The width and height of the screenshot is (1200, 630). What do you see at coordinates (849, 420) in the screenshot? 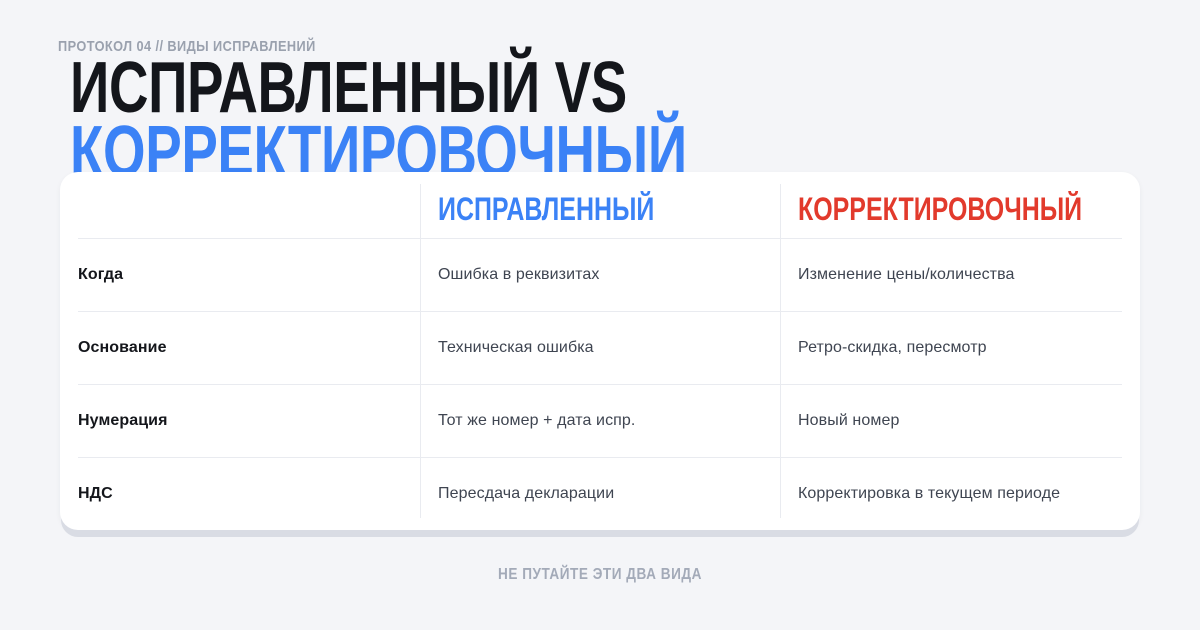
I see `cell-adjustment: Новый номер` at bounding box center [849, 420].